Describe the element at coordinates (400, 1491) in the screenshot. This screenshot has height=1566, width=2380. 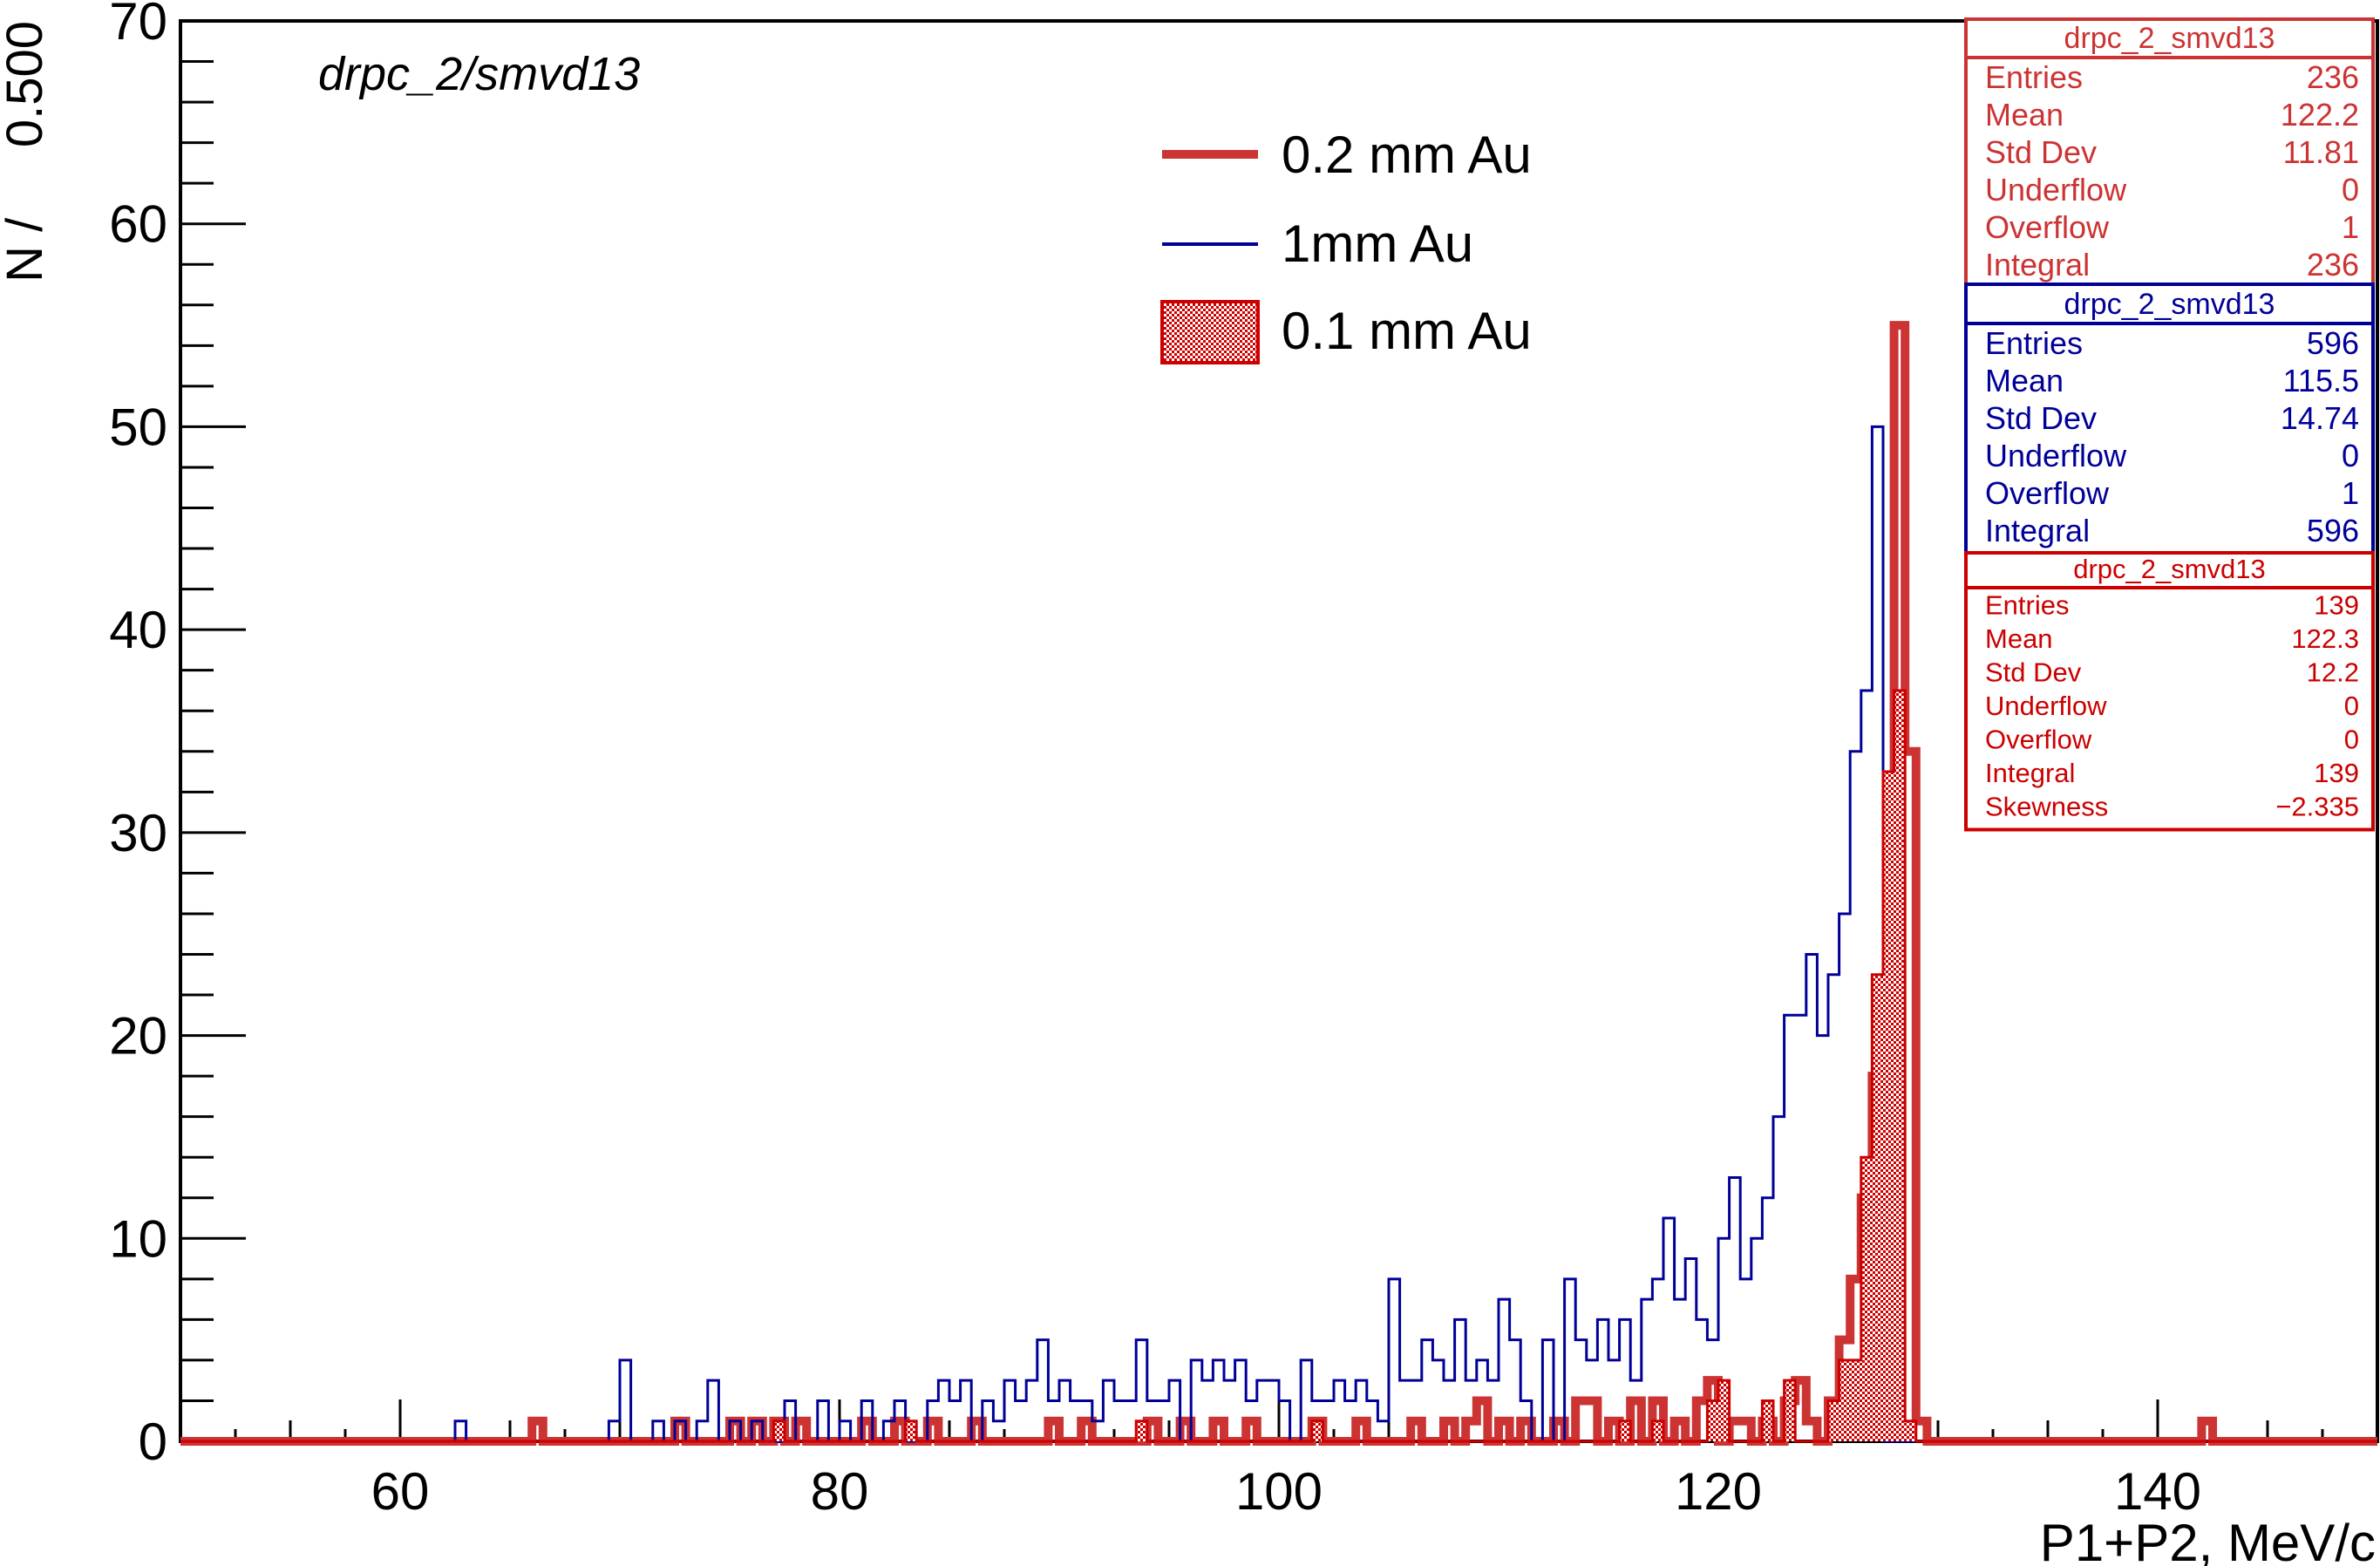
I see `x-tick-label: 60` at that location.